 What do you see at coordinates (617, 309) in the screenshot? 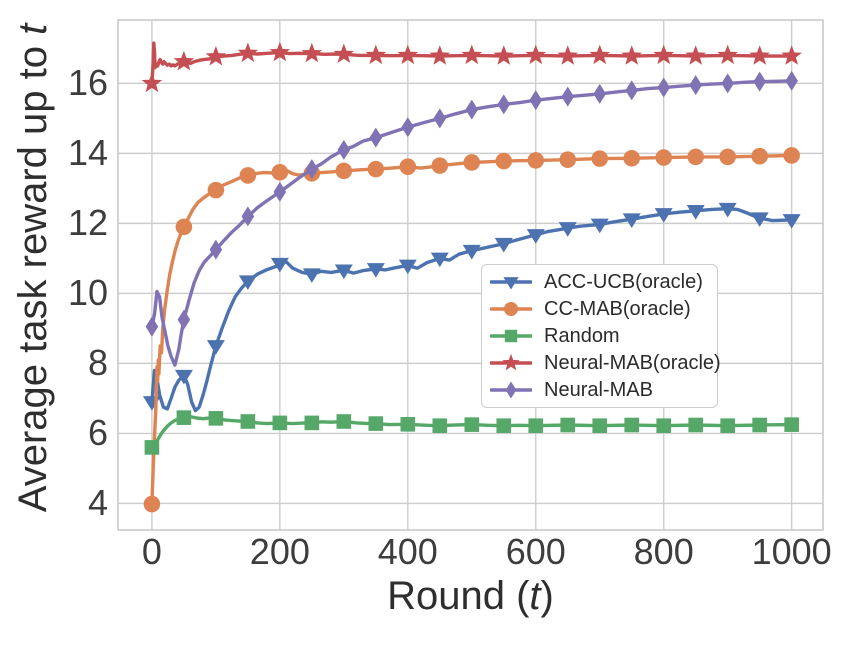
I see `legend-label: CC-MAB(oracle)` at bounding box center [617, 309].